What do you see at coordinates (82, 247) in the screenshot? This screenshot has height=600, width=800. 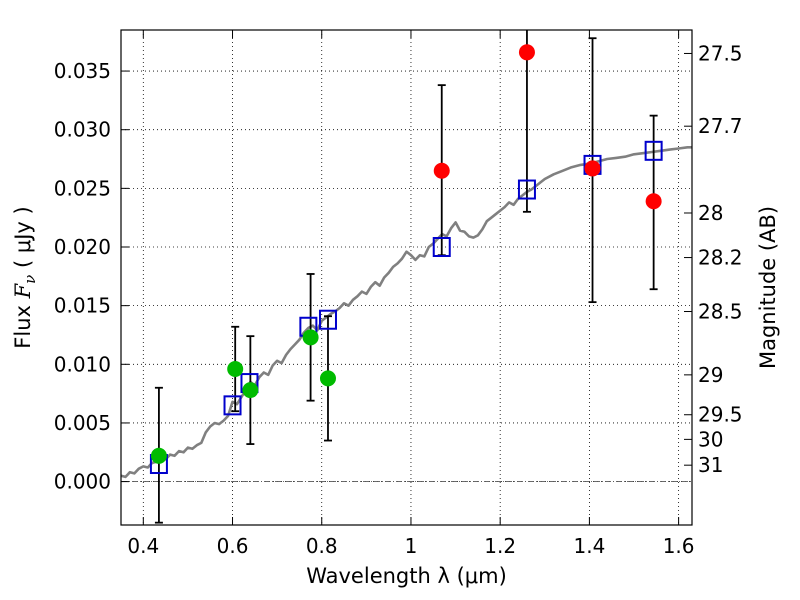 I see `y-tick-label: 0.020` at bounding box center [82, 247].